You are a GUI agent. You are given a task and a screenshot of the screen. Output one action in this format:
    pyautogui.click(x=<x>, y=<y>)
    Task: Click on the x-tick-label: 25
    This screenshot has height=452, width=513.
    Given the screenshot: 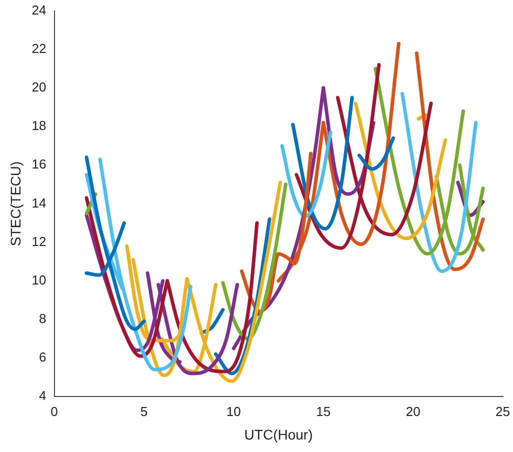 What is the action you would take?
    pyautogui.click(x=503, y=411)
    